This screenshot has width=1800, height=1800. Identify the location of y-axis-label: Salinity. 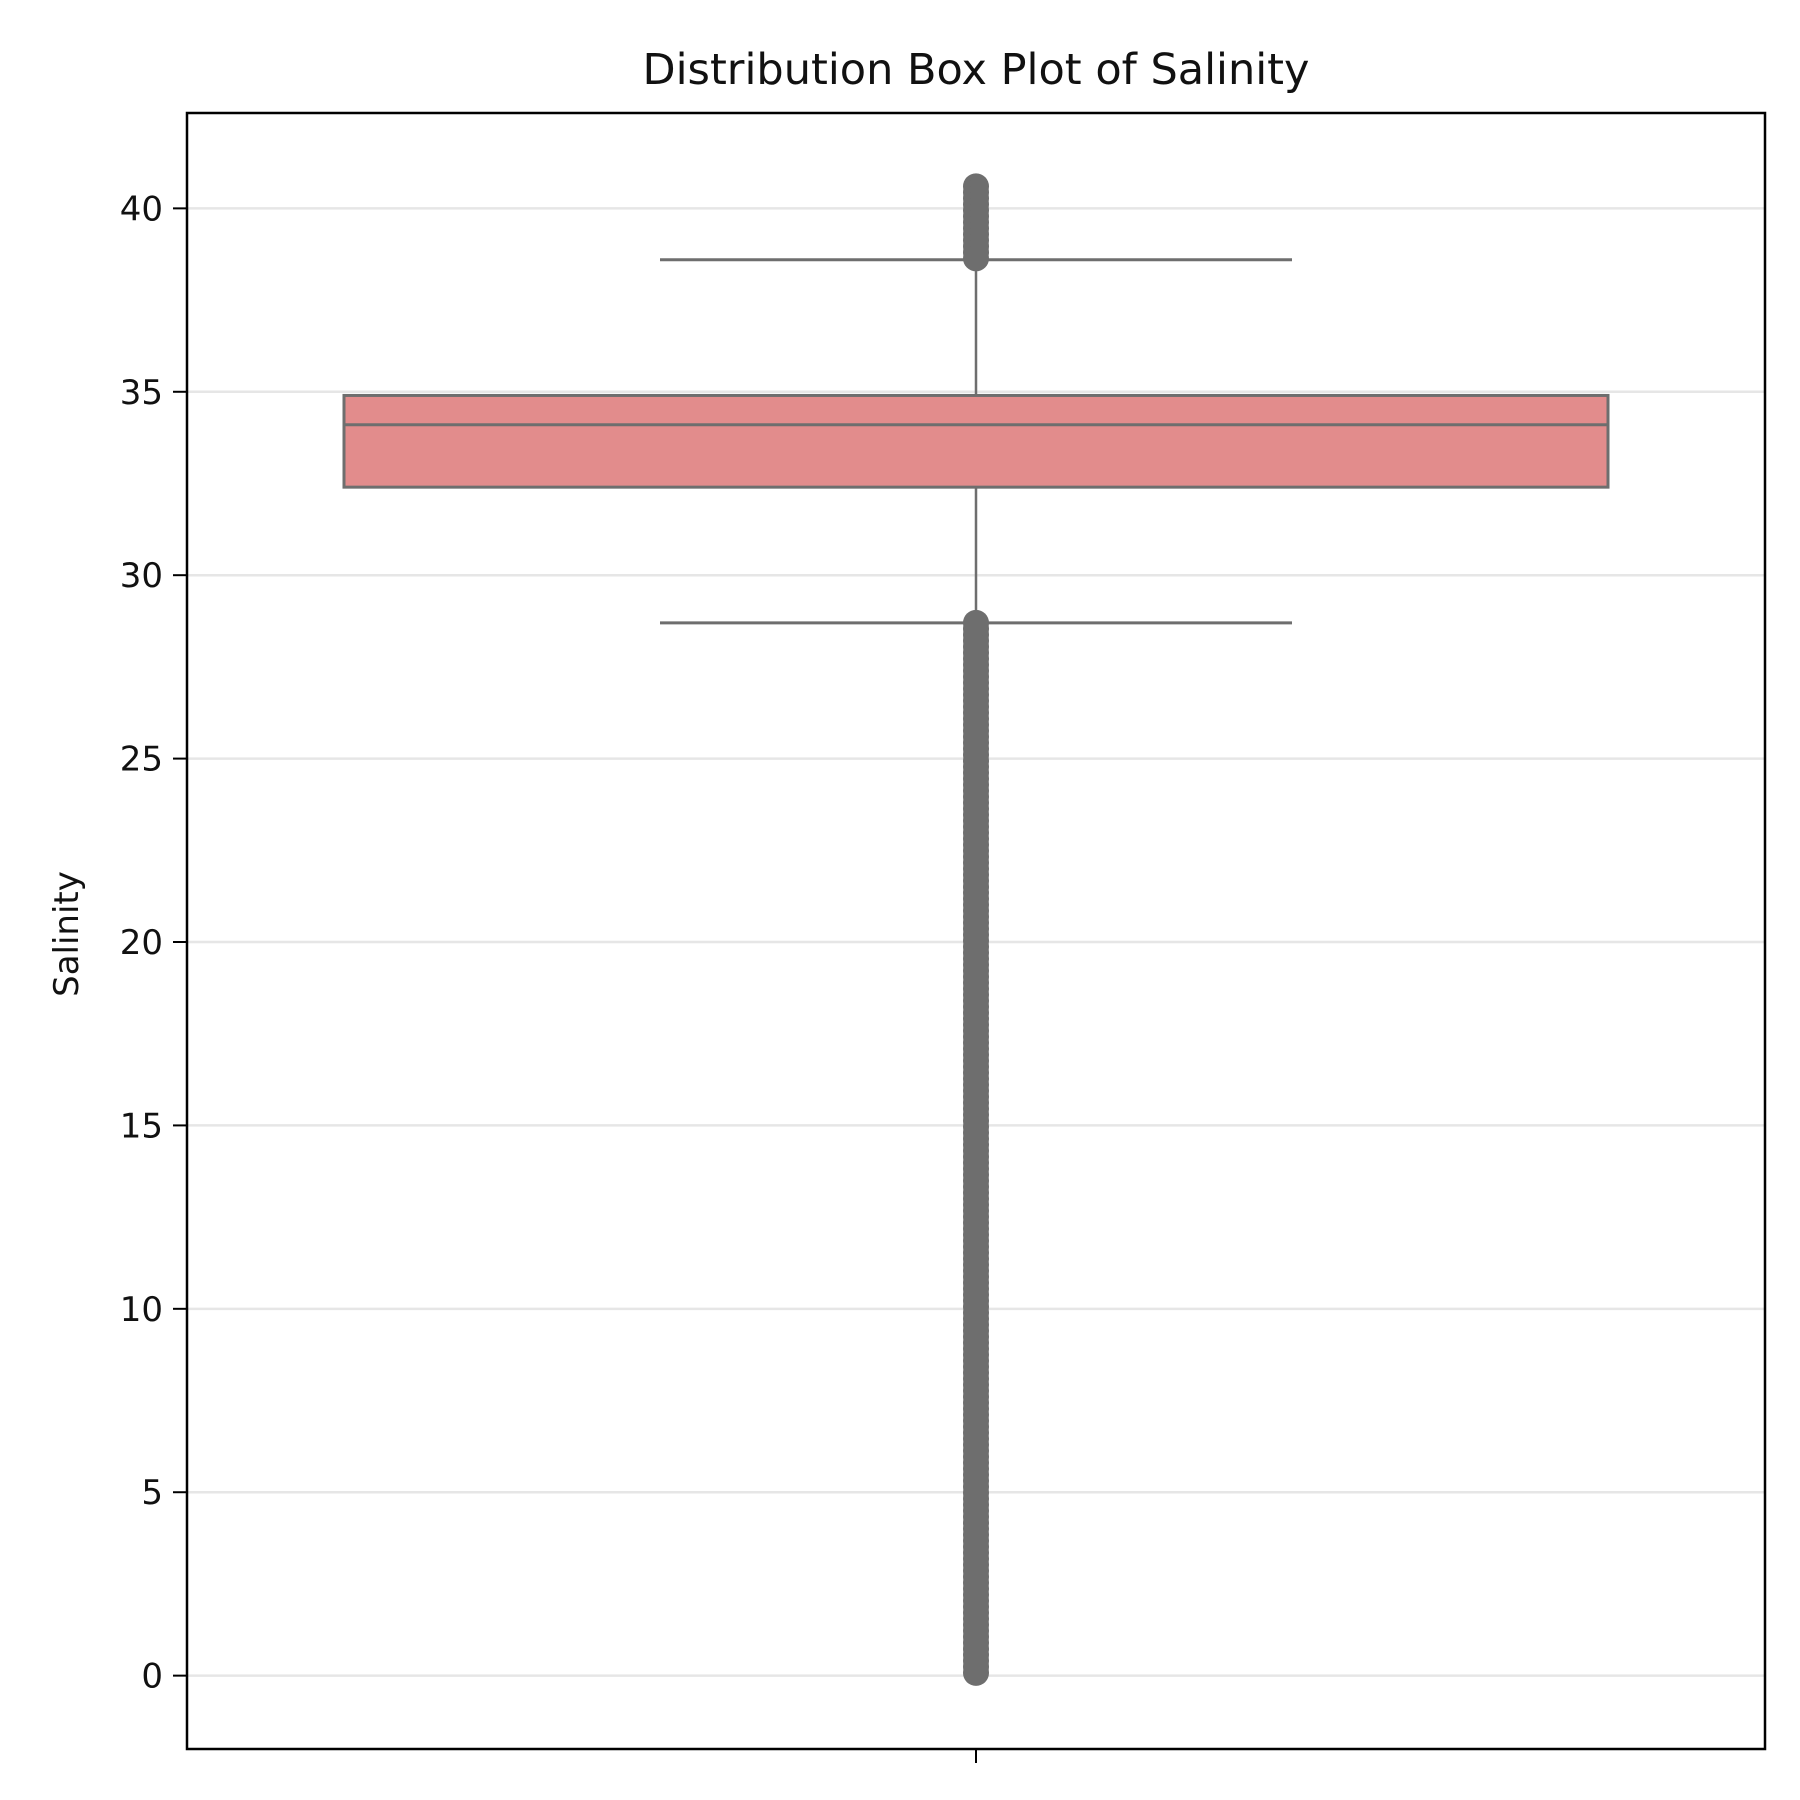
(67, 934).